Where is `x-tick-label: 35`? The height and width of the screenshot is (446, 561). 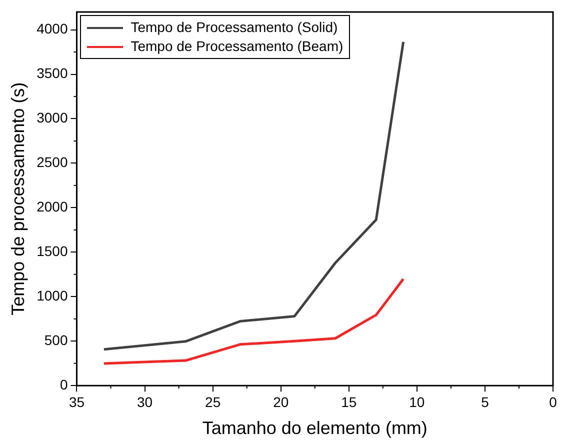 x-tick-label: 35 is located at coordinates (76, 402).